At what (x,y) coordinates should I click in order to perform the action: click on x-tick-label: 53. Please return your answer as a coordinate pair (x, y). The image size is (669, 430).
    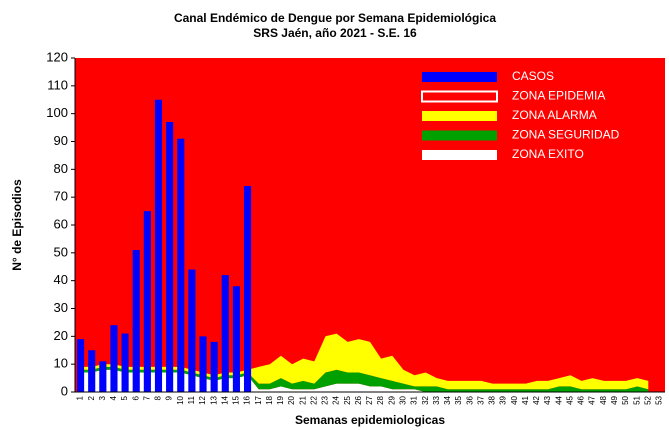
    Looking at the image, I should click on (659, 399).